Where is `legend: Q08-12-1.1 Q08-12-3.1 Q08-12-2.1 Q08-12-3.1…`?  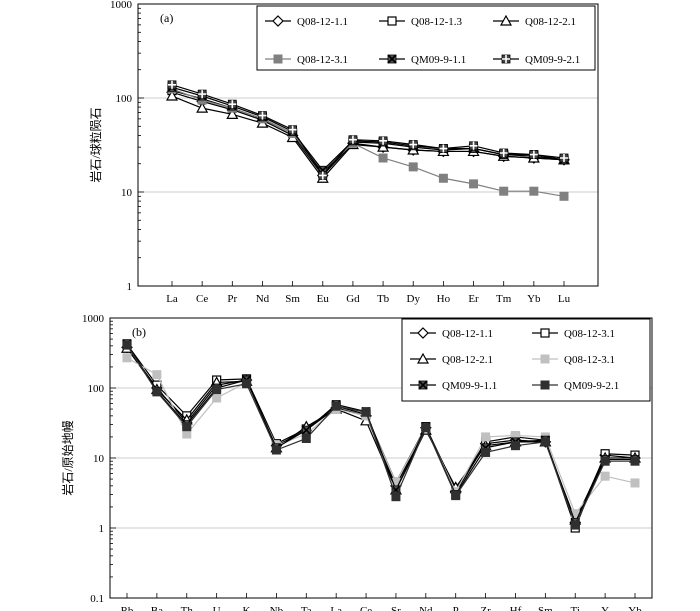
legend: Q08-12-1.1 Q08-12-3.1 Q08-12-2.1 Q08-12-3.1… is located at coordinates (526, 360).